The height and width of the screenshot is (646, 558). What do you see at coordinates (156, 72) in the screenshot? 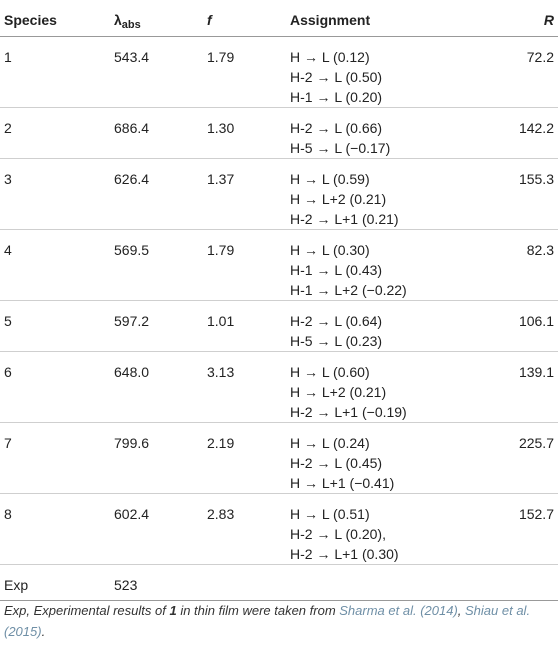
I see `lambda-cell: 543.4` at bounding box center [156, 72].